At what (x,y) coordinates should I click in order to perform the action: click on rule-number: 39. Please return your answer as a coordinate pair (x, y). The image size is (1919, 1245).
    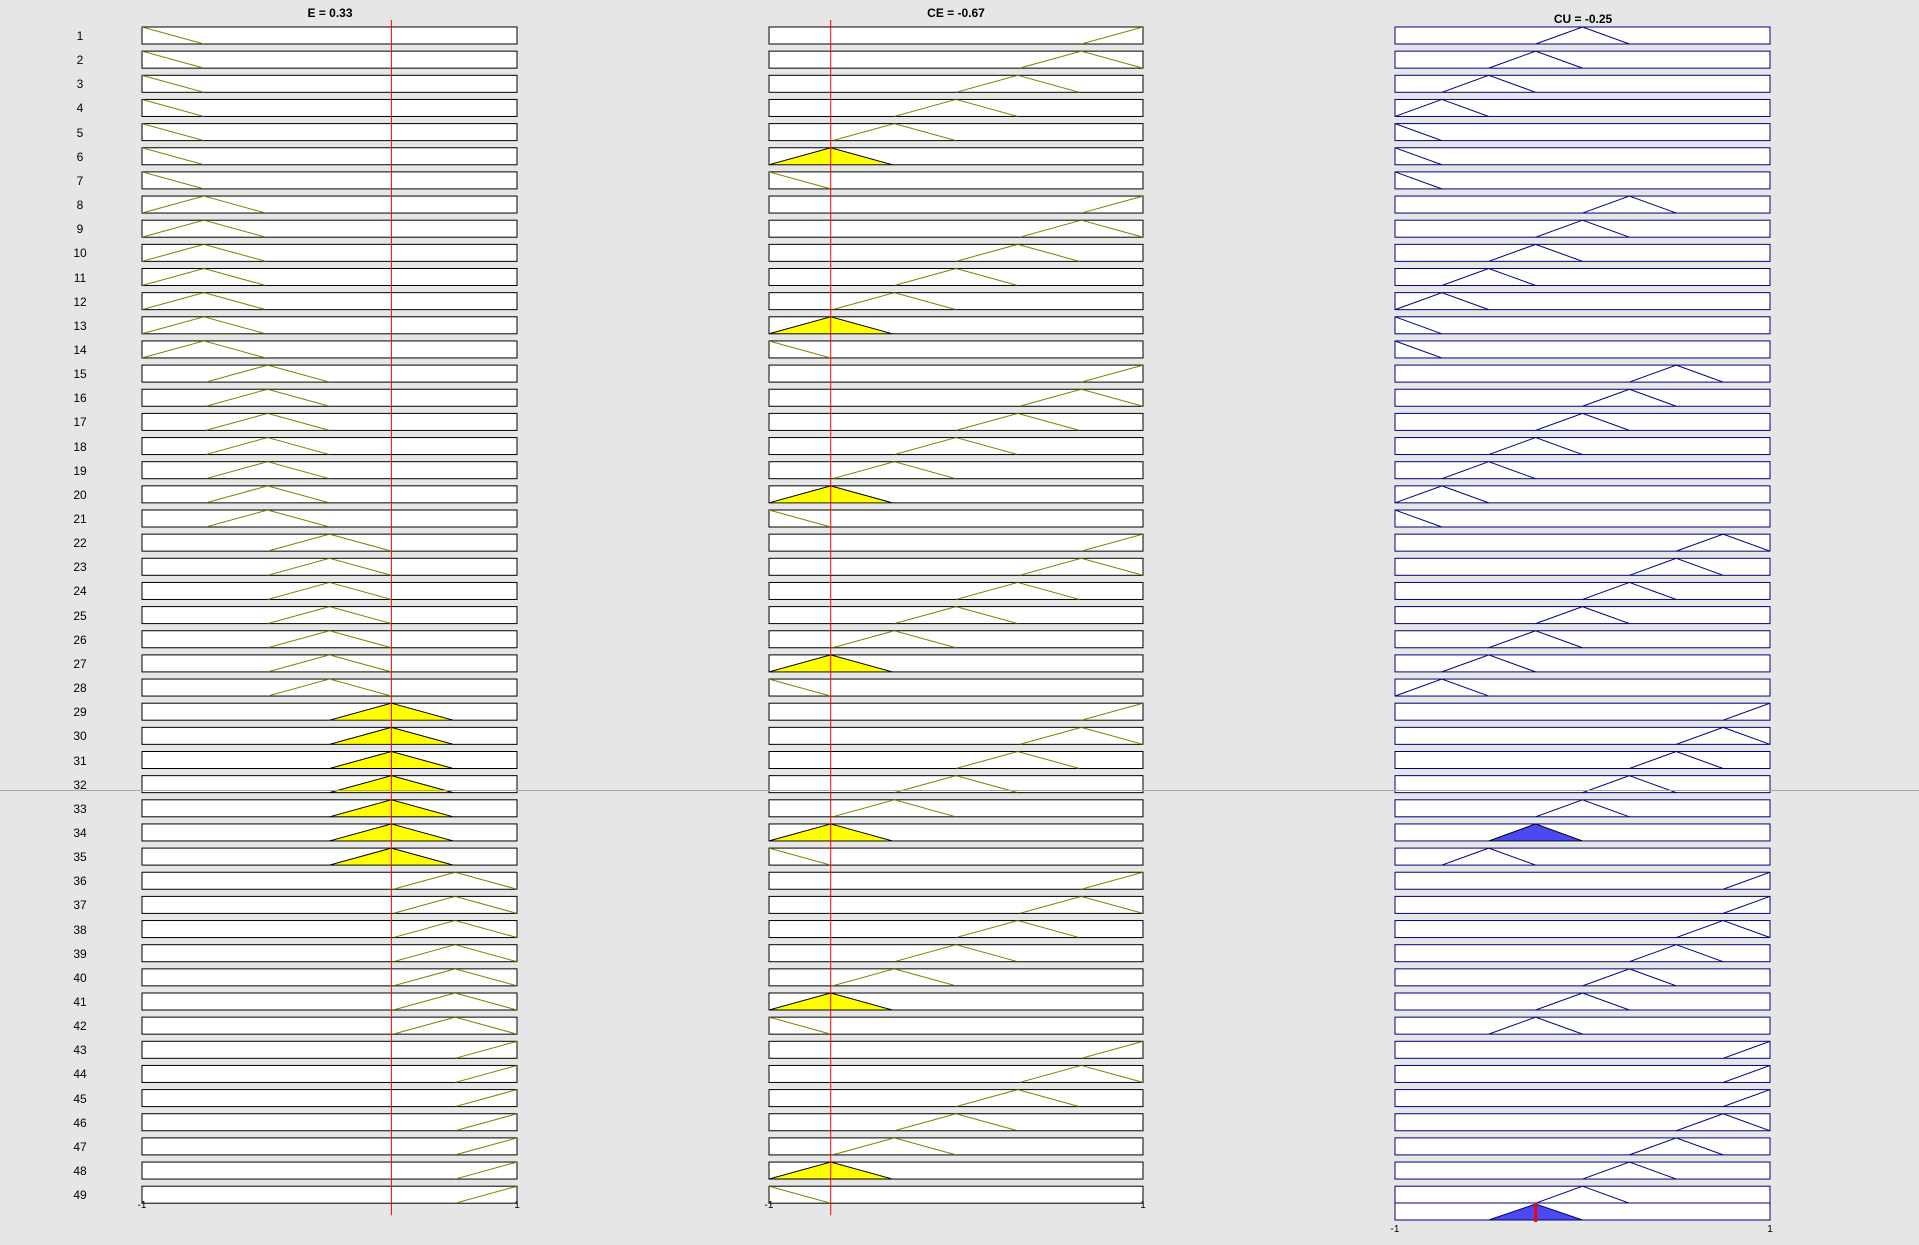
    Looking at the image, I should click on (80, 953).